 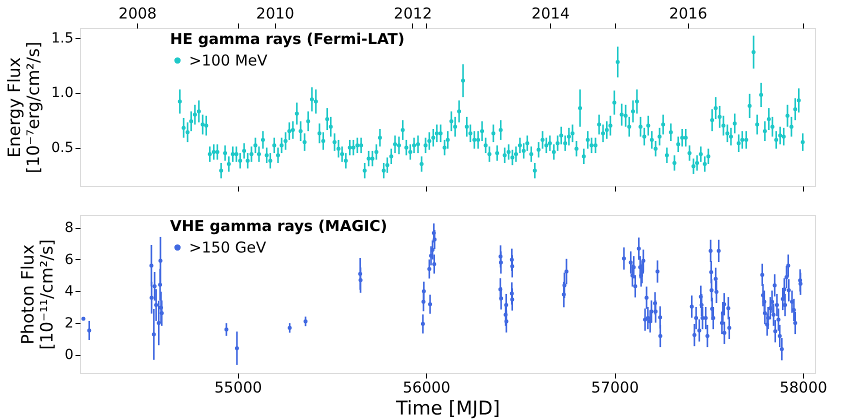 What do you see at coordinates (62, 148) in the screenshot?
I see `y-tick-label: 0.5` at bounding box center [62, 148].